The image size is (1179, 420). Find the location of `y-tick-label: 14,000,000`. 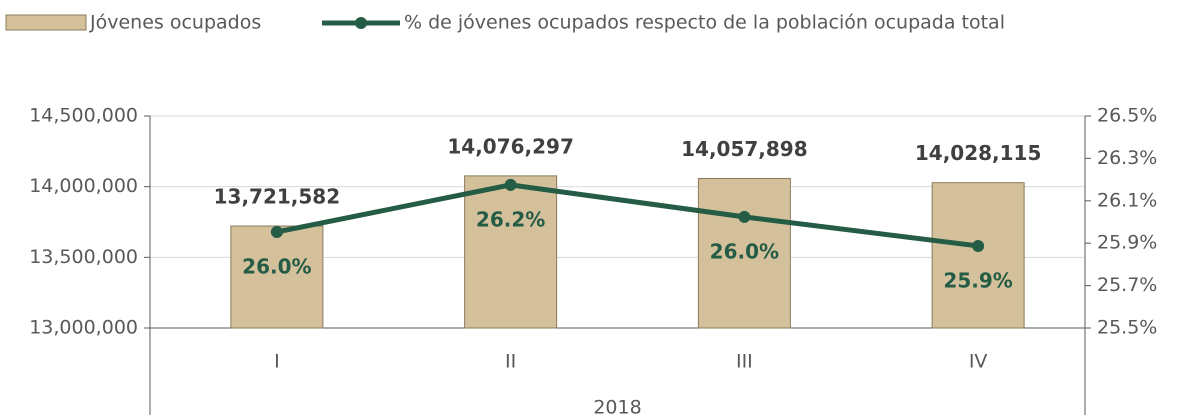

y-tick-label: 14,000,000 is located at coordinates (83, 186).